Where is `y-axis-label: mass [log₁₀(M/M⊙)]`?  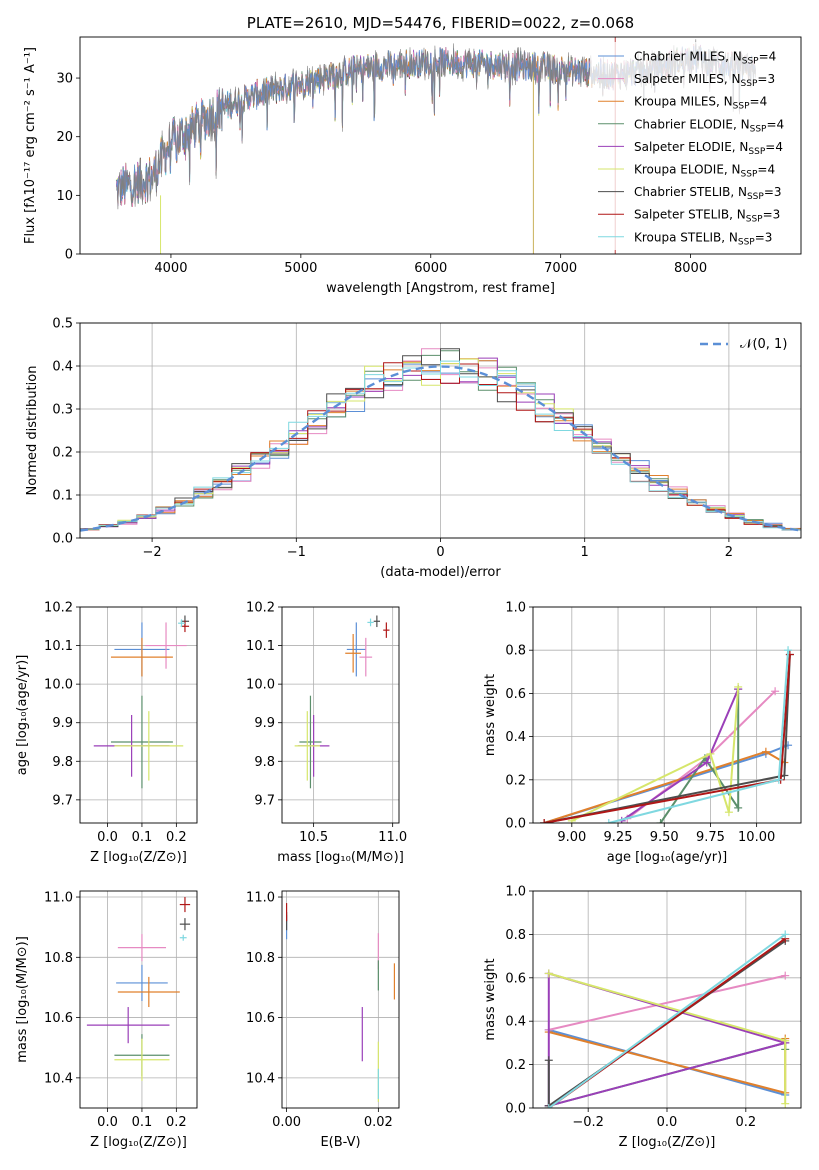
y-axis-label: mass [log₁₀(M/M⊙)] is located at coordinates (22, 999).